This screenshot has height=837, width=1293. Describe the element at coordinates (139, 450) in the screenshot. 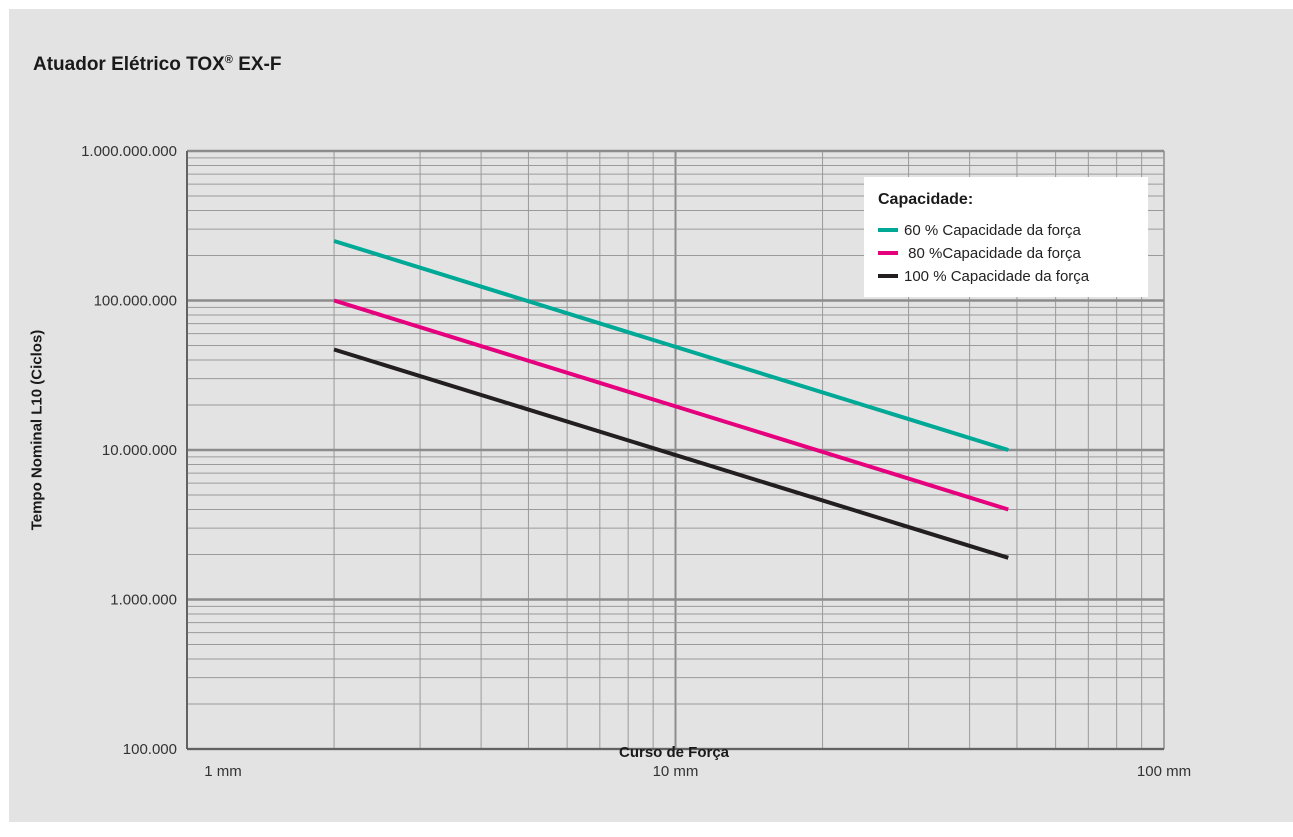

I see `y-tick-label: 10.000.000` at that location.